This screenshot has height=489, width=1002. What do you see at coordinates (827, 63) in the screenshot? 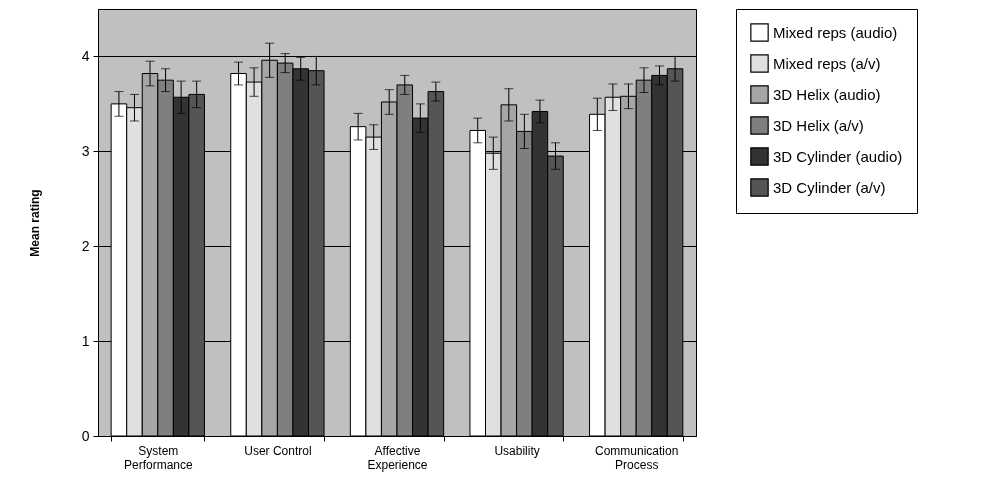
I see `legend-label: Mixed reps (a/v)` at bounding box center [827, 63].